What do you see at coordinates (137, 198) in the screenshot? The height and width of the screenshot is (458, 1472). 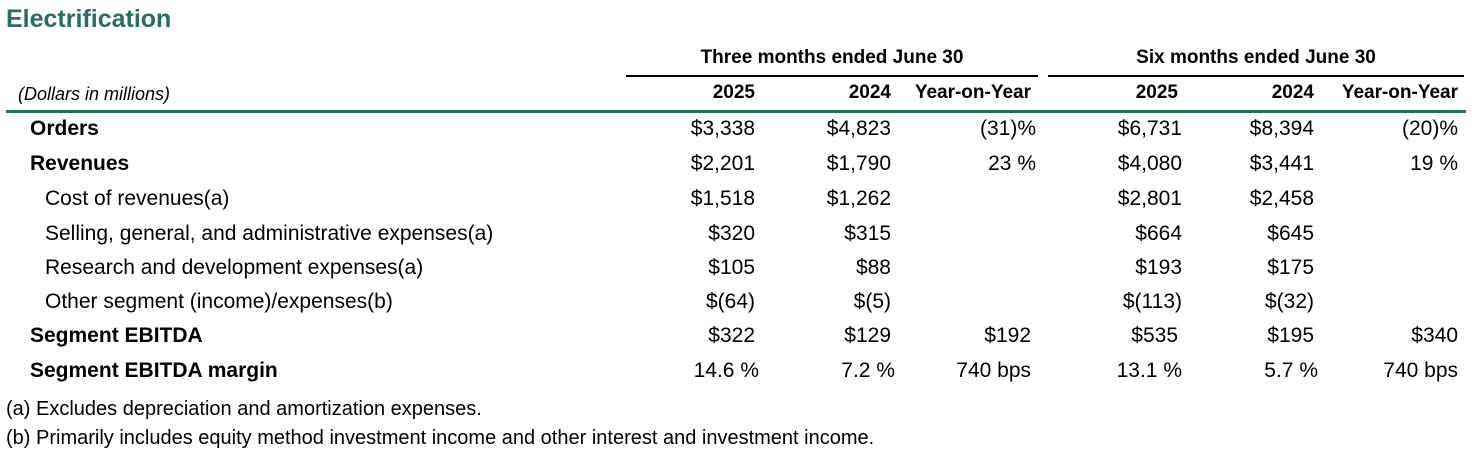 I see `row-label: Cost of revenues(a)` at bounding box center [137, 198].